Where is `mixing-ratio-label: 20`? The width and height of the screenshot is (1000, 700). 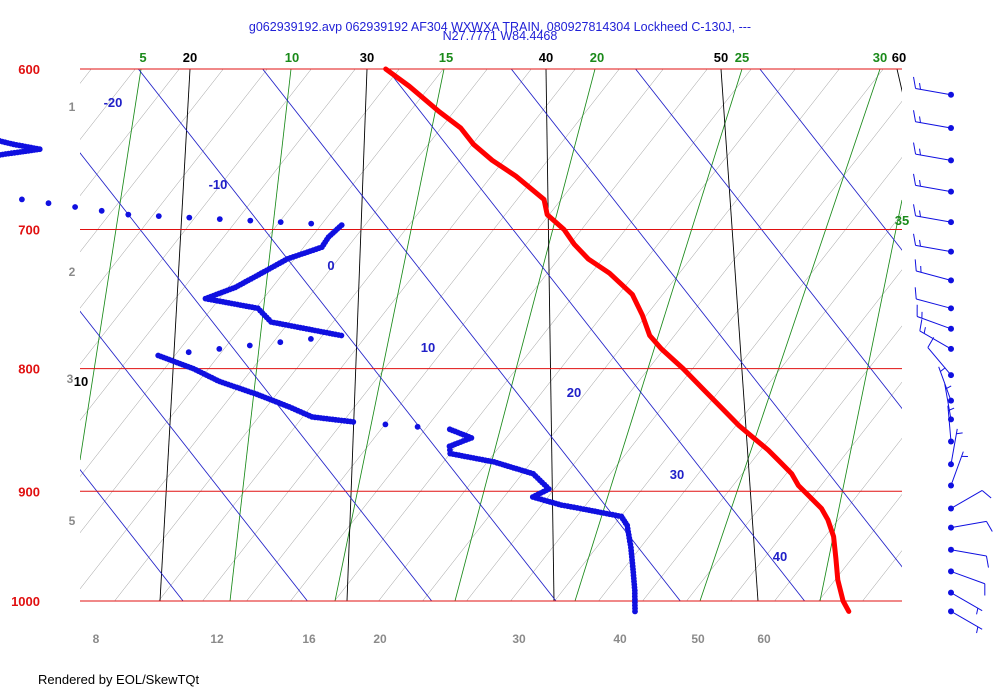
mixing-ratio-label: 20 is located at coordinates (380, 639).